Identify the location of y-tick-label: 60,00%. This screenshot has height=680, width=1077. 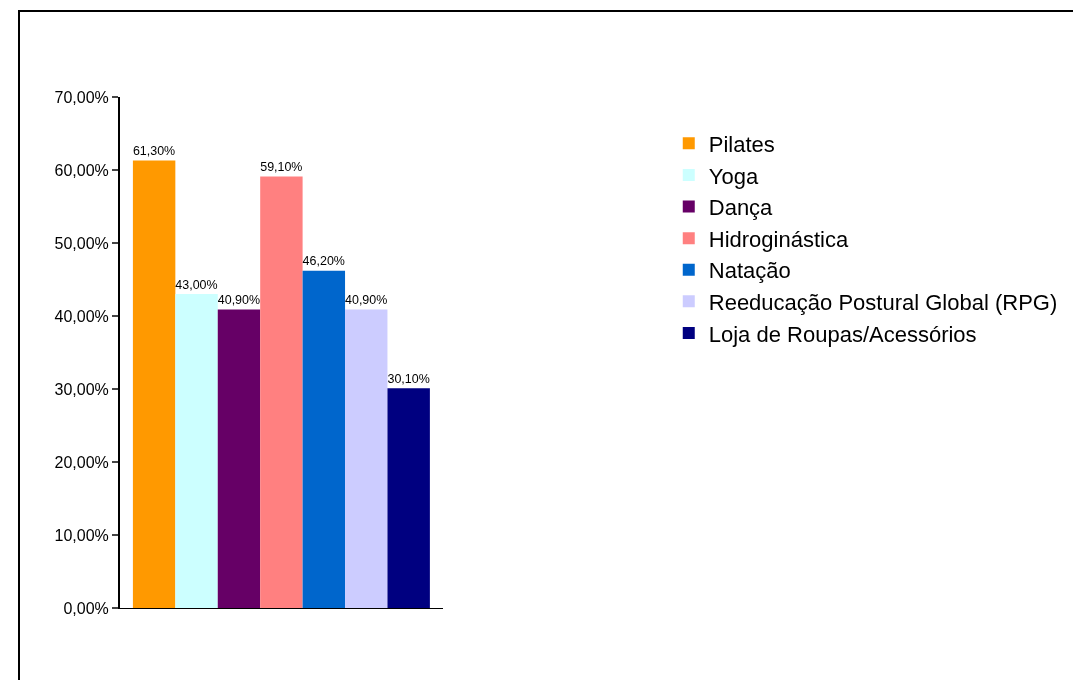
(81, 170).